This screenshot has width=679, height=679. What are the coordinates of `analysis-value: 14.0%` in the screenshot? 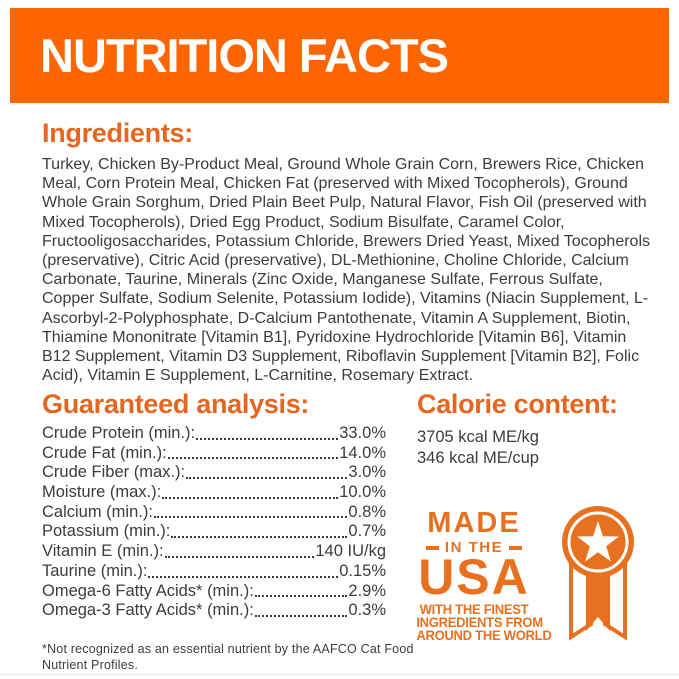 It's located at (362, 452).